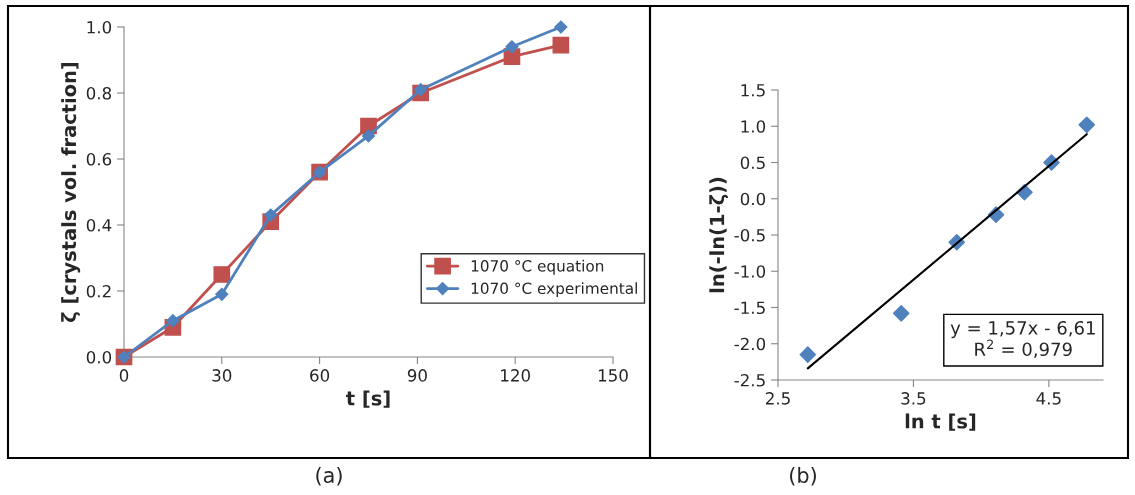 The width and height of the screenshot is (1135, 495). Describe the element at coordinates (749, 380) in the screenshot. I see `y-tick-label: -2.5` at that location.